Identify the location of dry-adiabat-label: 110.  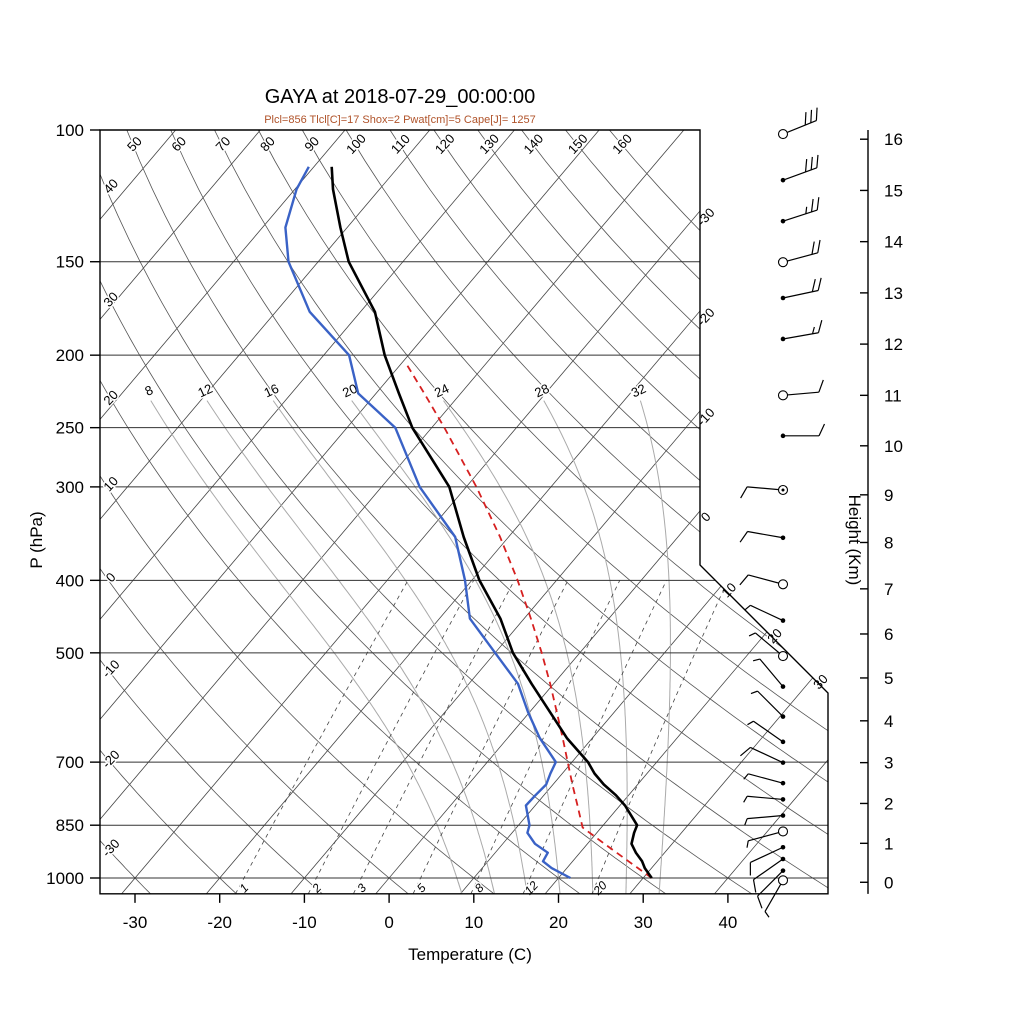
(400, 143).